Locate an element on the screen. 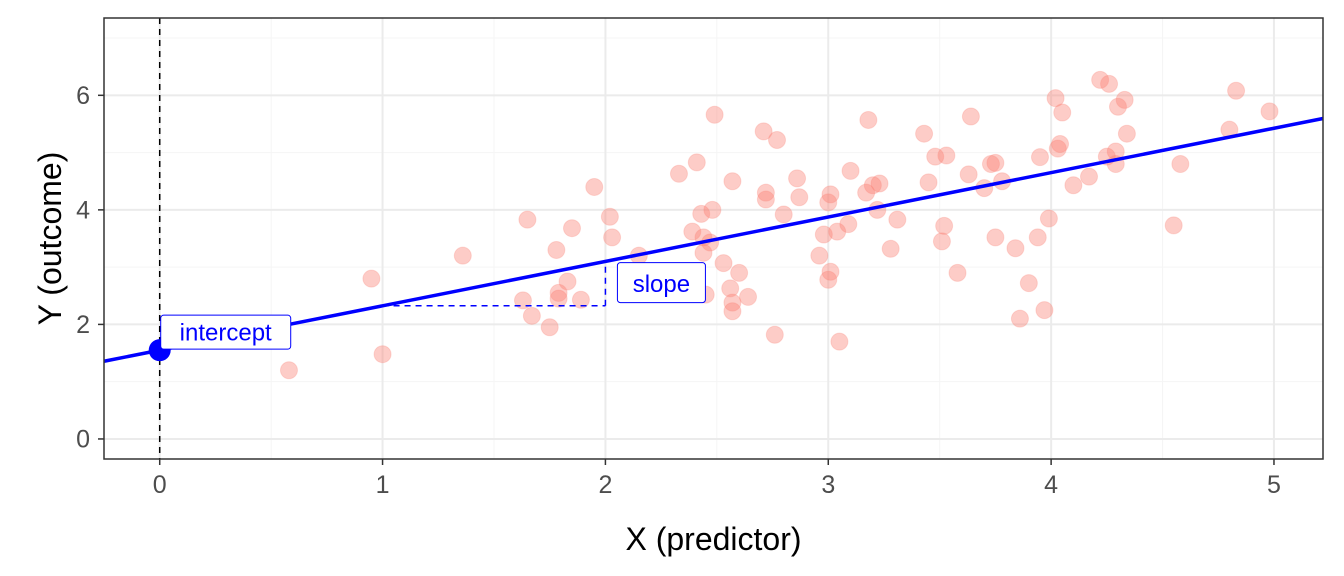  x-tick-label: 2 is located at coordinates (605, 485).